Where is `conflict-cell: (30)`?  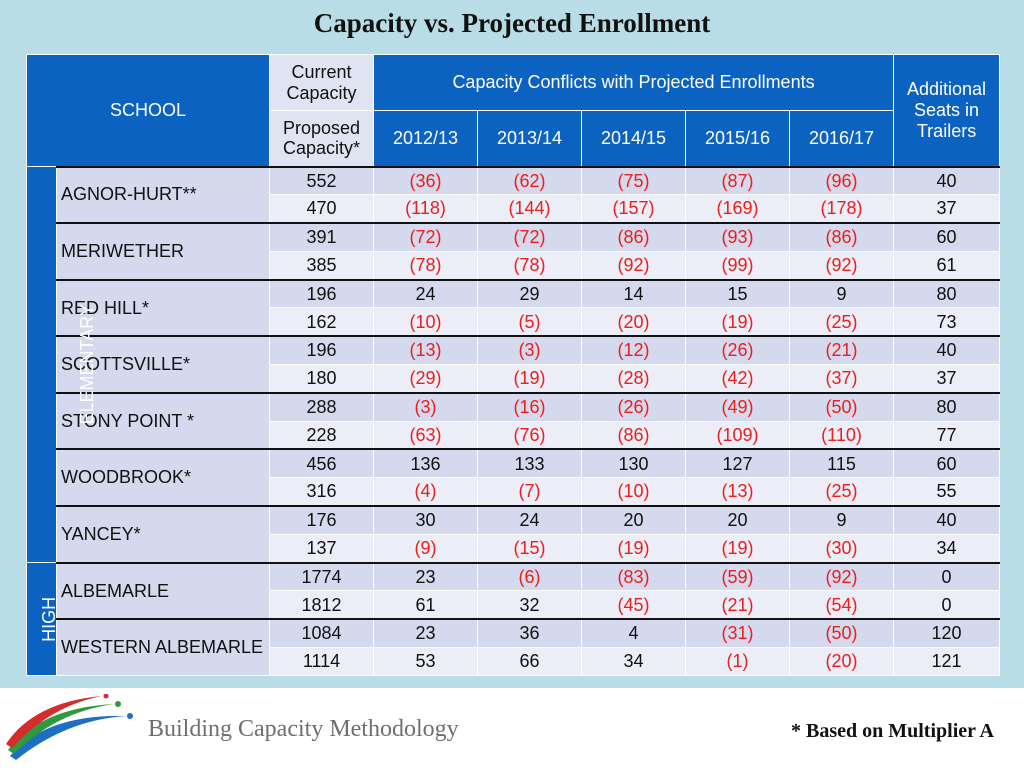 conflict-cell: (30) is located at coordinates (841, 548).